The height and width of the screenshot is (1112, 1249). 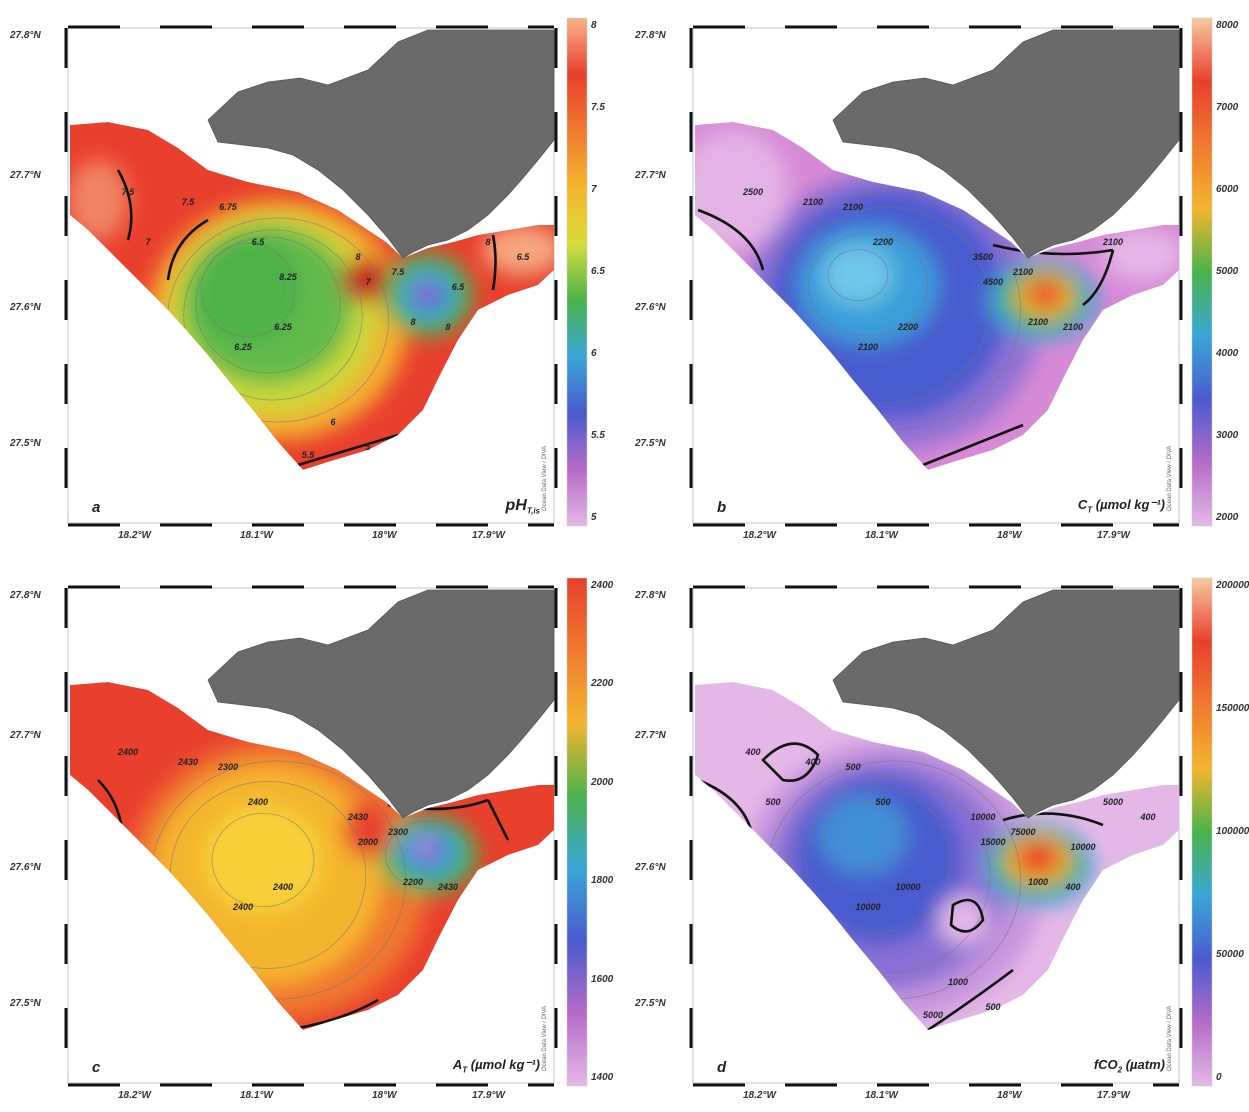 What do you see at coordinates (515, 505) in the screenshot?
I see `variable-name: pH` at bounding box center [515, 505].